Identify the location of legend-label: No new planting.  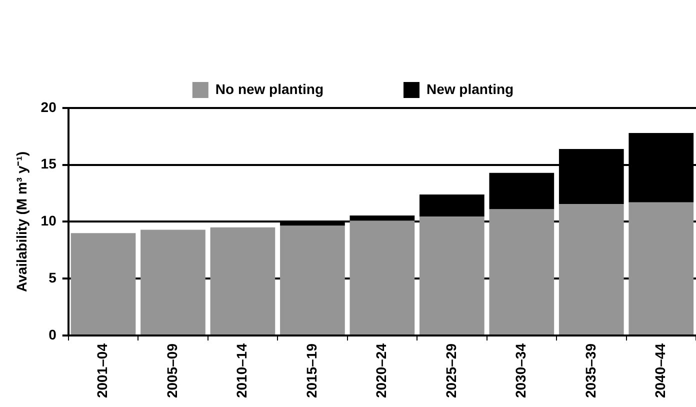
(269, 88).